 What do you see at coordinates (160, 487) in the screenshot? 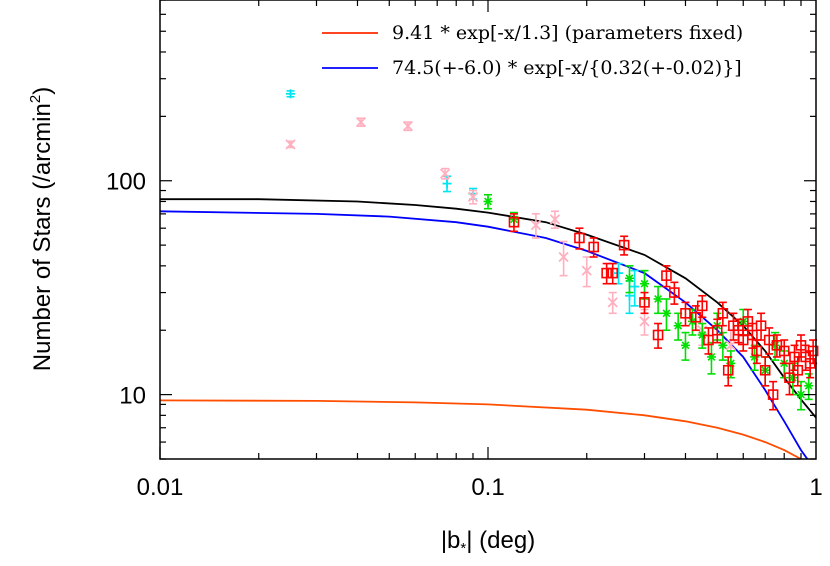
I see `x-tick-label: 0.01` at bounding box center [160, 487].